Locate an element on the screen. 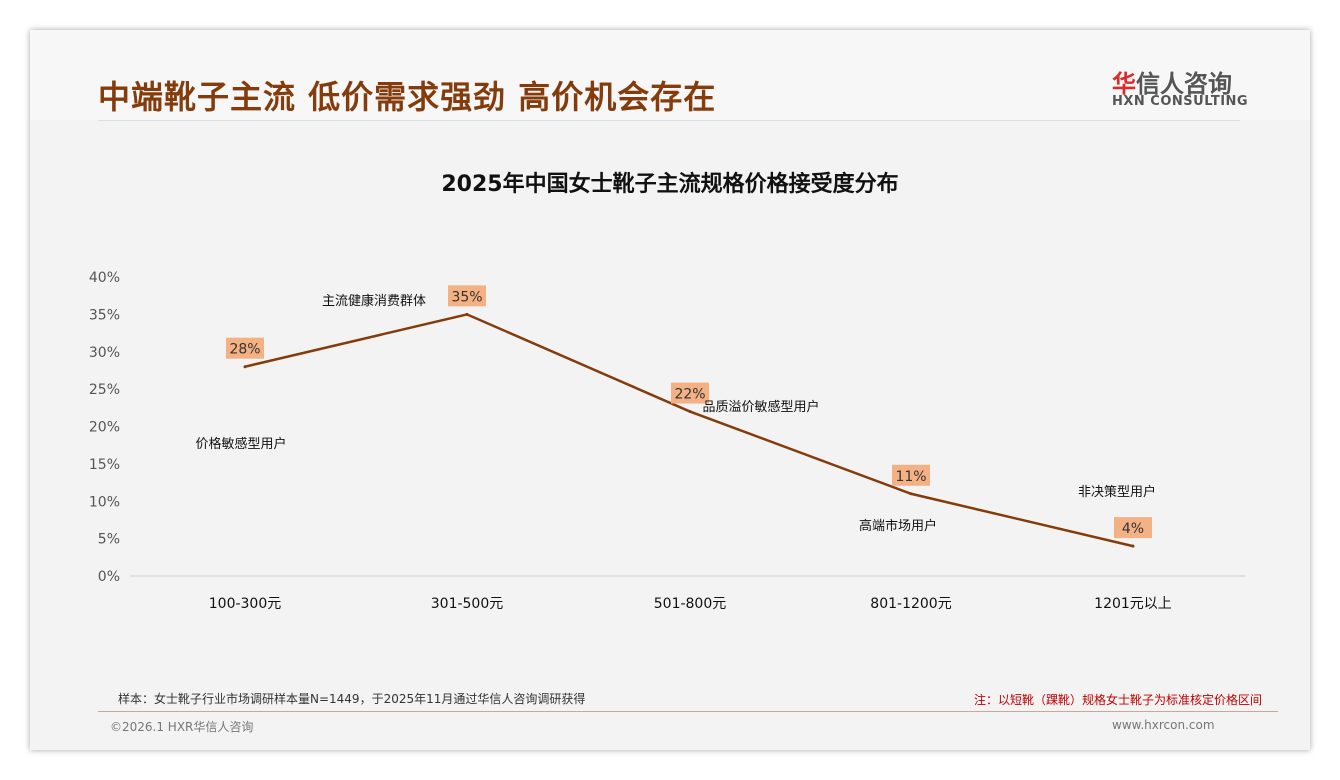 This screenshot has width=1340, height=780. logo: 华信人咨询 is located at coordinates (1172, 81).